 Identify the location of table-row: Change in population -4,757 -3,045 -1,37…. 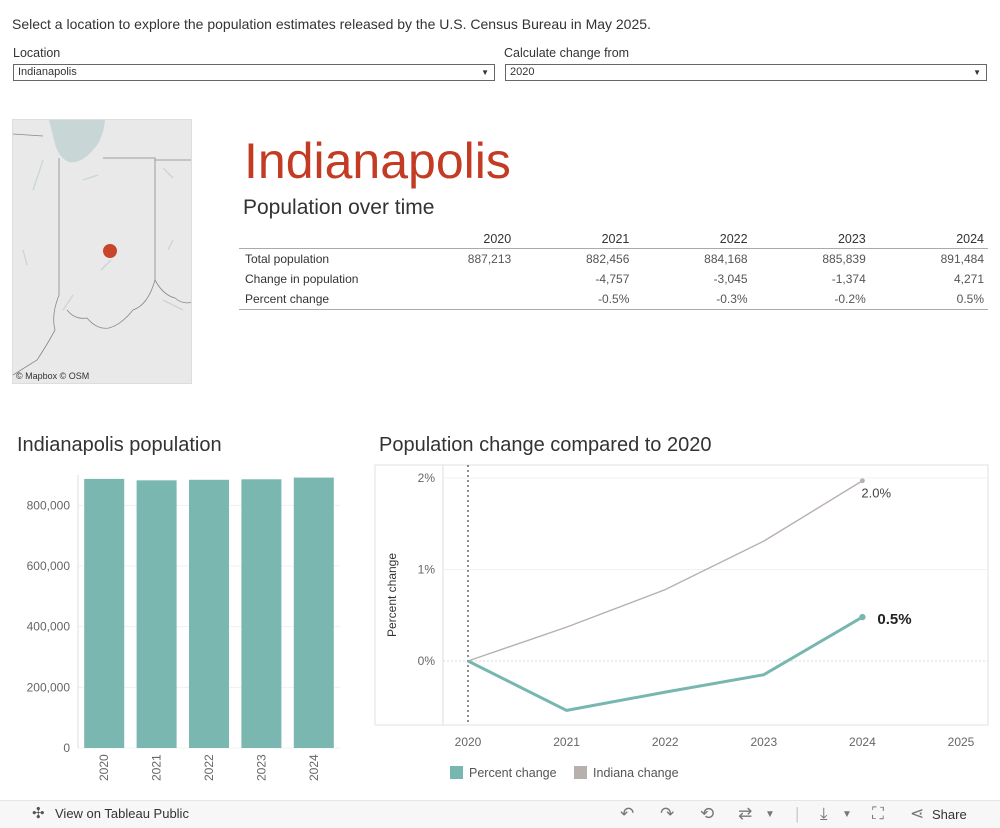
(613, 279).